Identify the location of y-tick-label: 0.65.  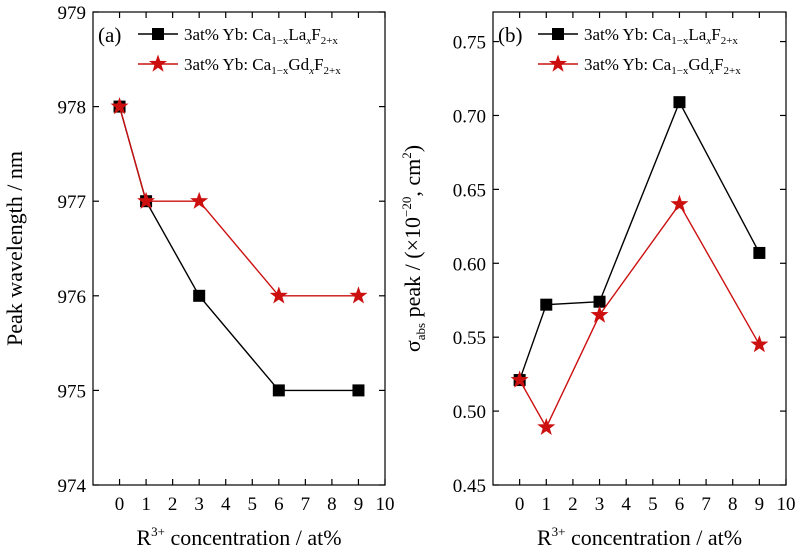
(469, 190).